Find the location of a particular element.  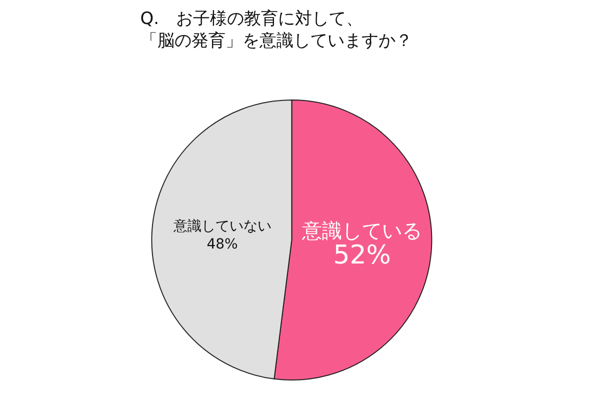

slice-label: 意識していない is located at coordinates (222, 226).